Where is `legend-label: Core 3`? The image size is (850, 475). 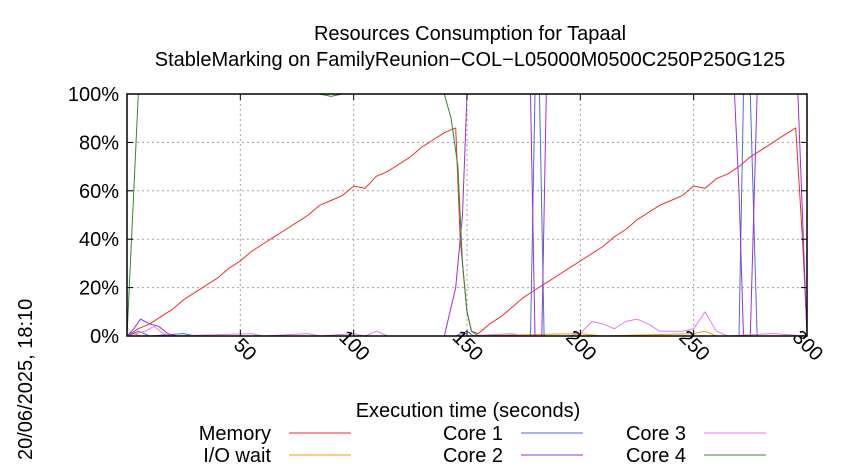 legend-label: Core 3 is located at coordinates (656, 434).